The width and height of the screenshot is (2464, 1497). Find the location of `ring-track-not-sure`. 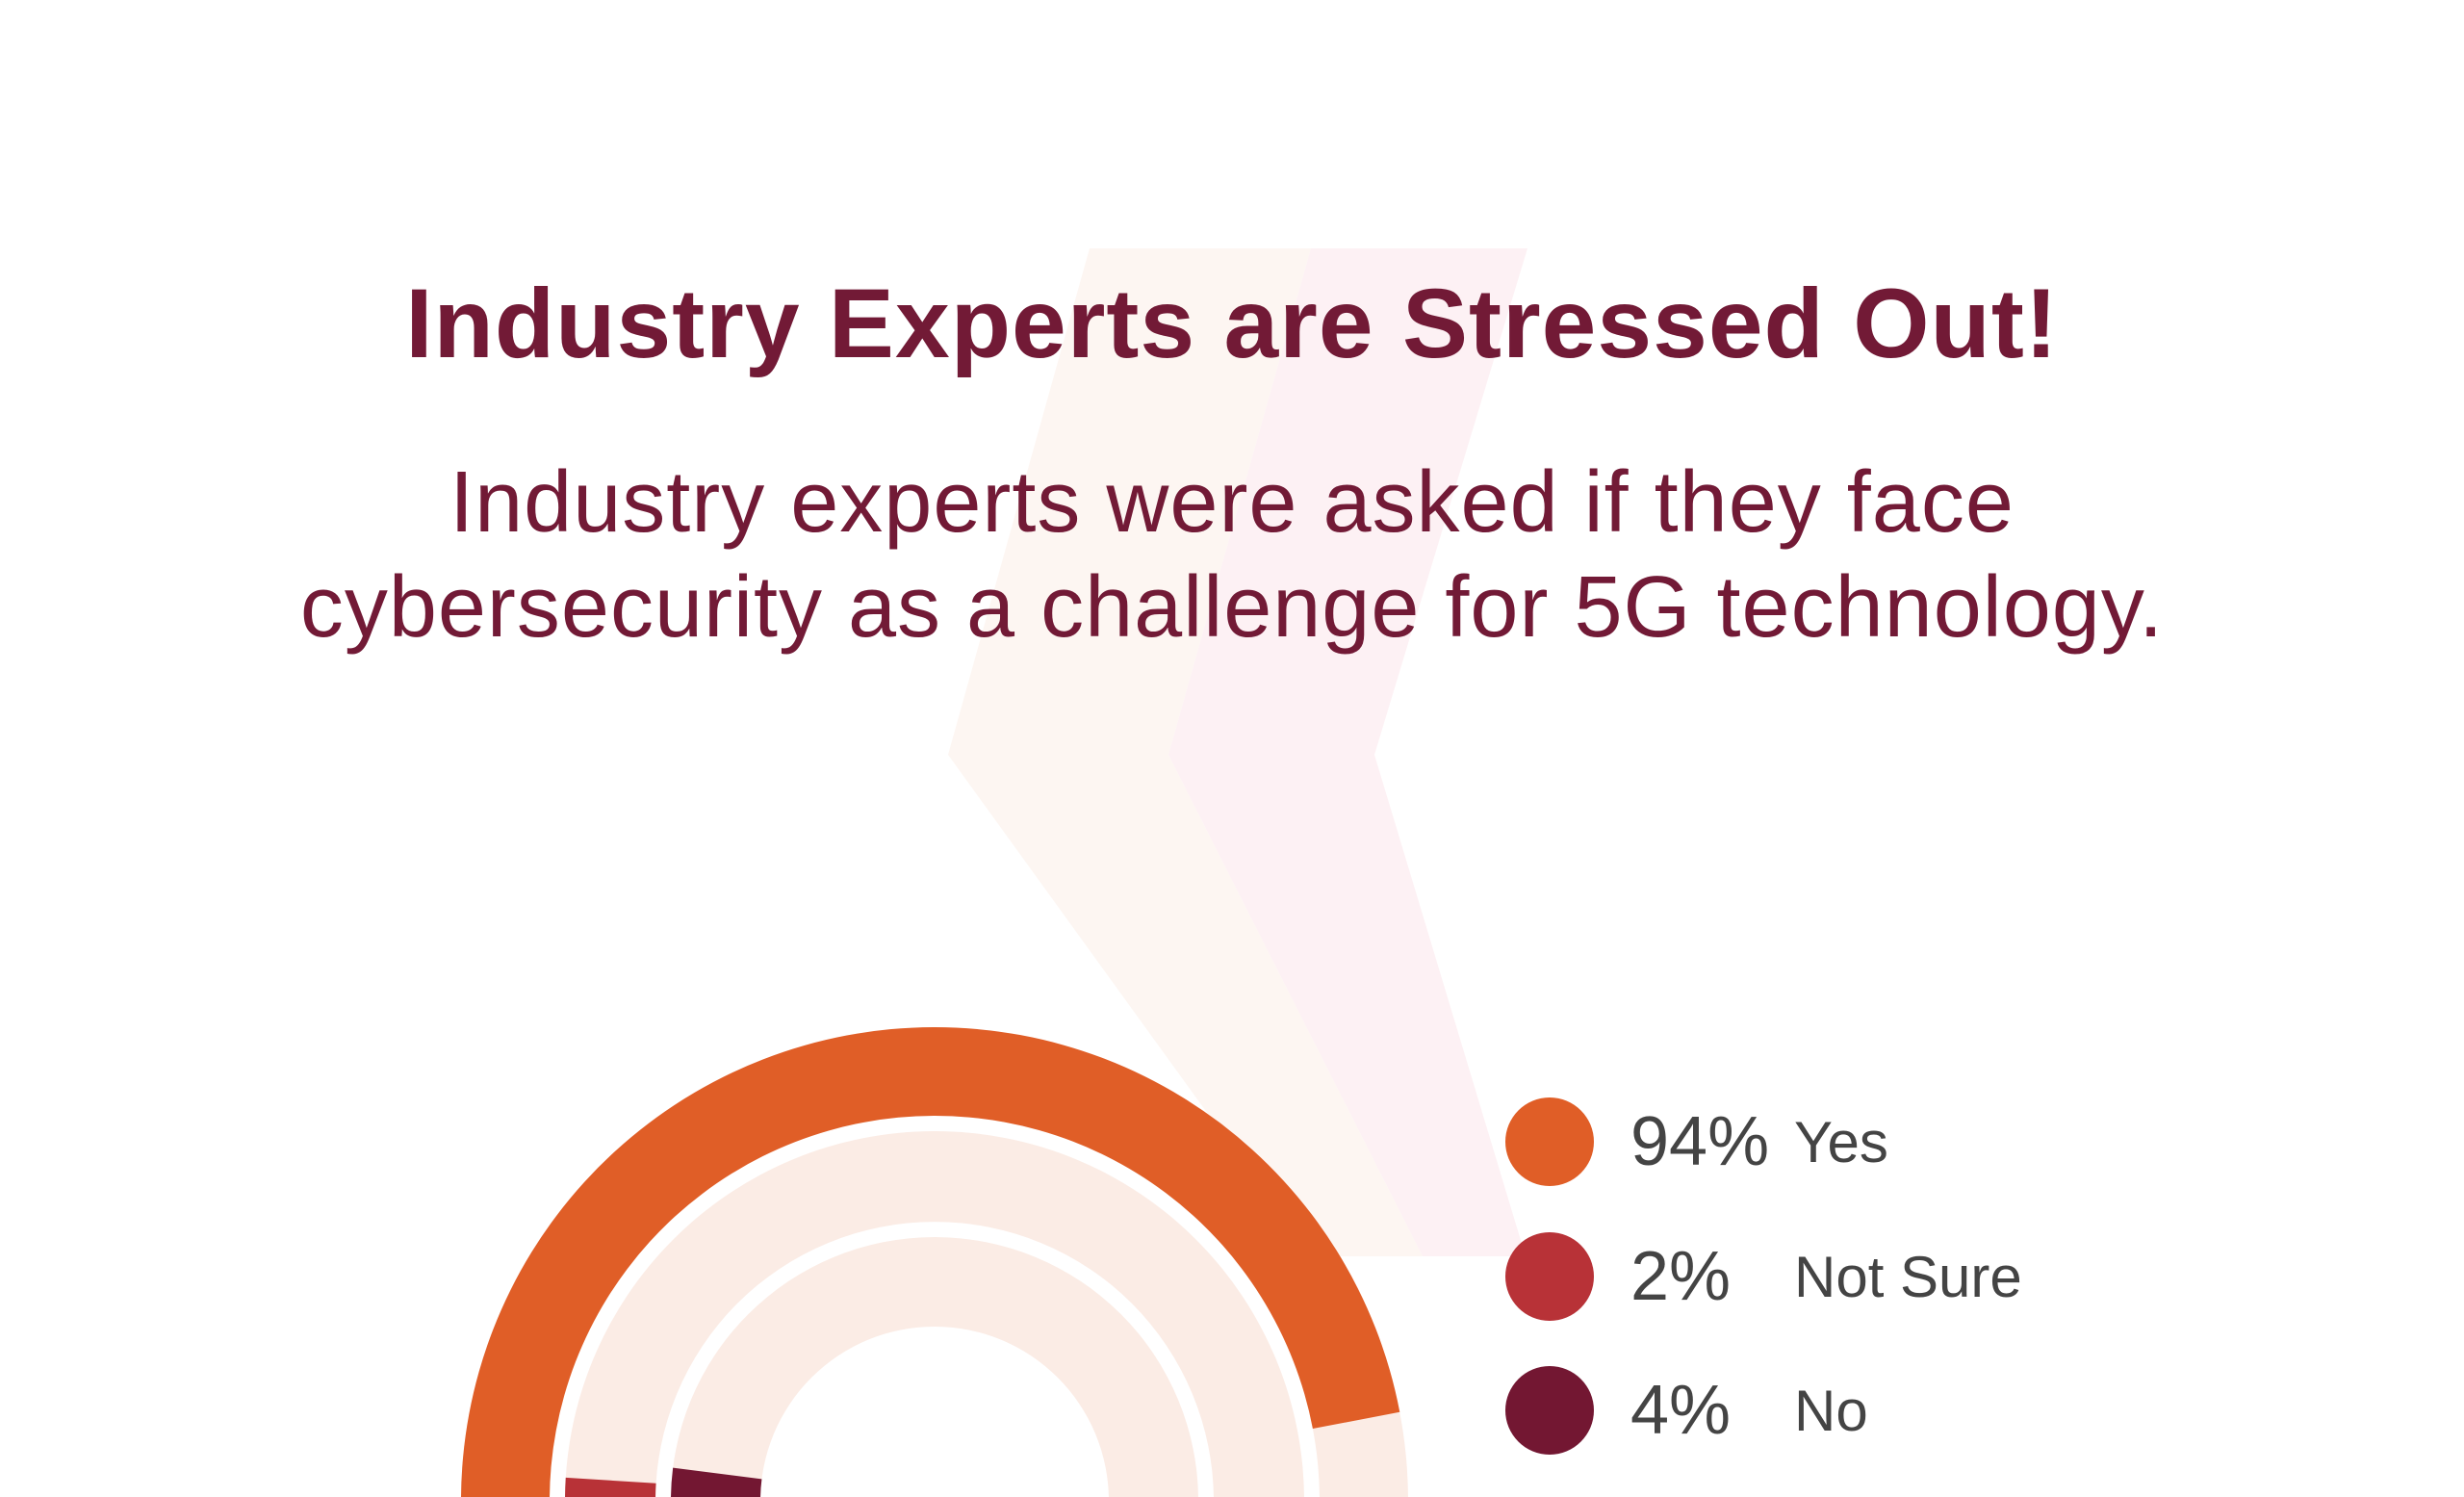

ring-track-not-sure is located at coordinates (934, 1314).